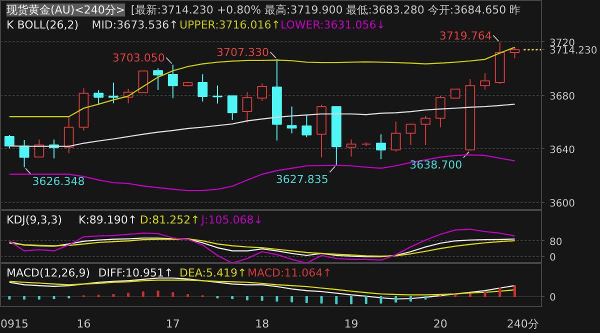 This screenshot has width=600, height=333. What do you see at coordinates (42, 25) in the screenshot?
I see `legend-title: K BOLL(26,2)` at bounding box center [42, 25].